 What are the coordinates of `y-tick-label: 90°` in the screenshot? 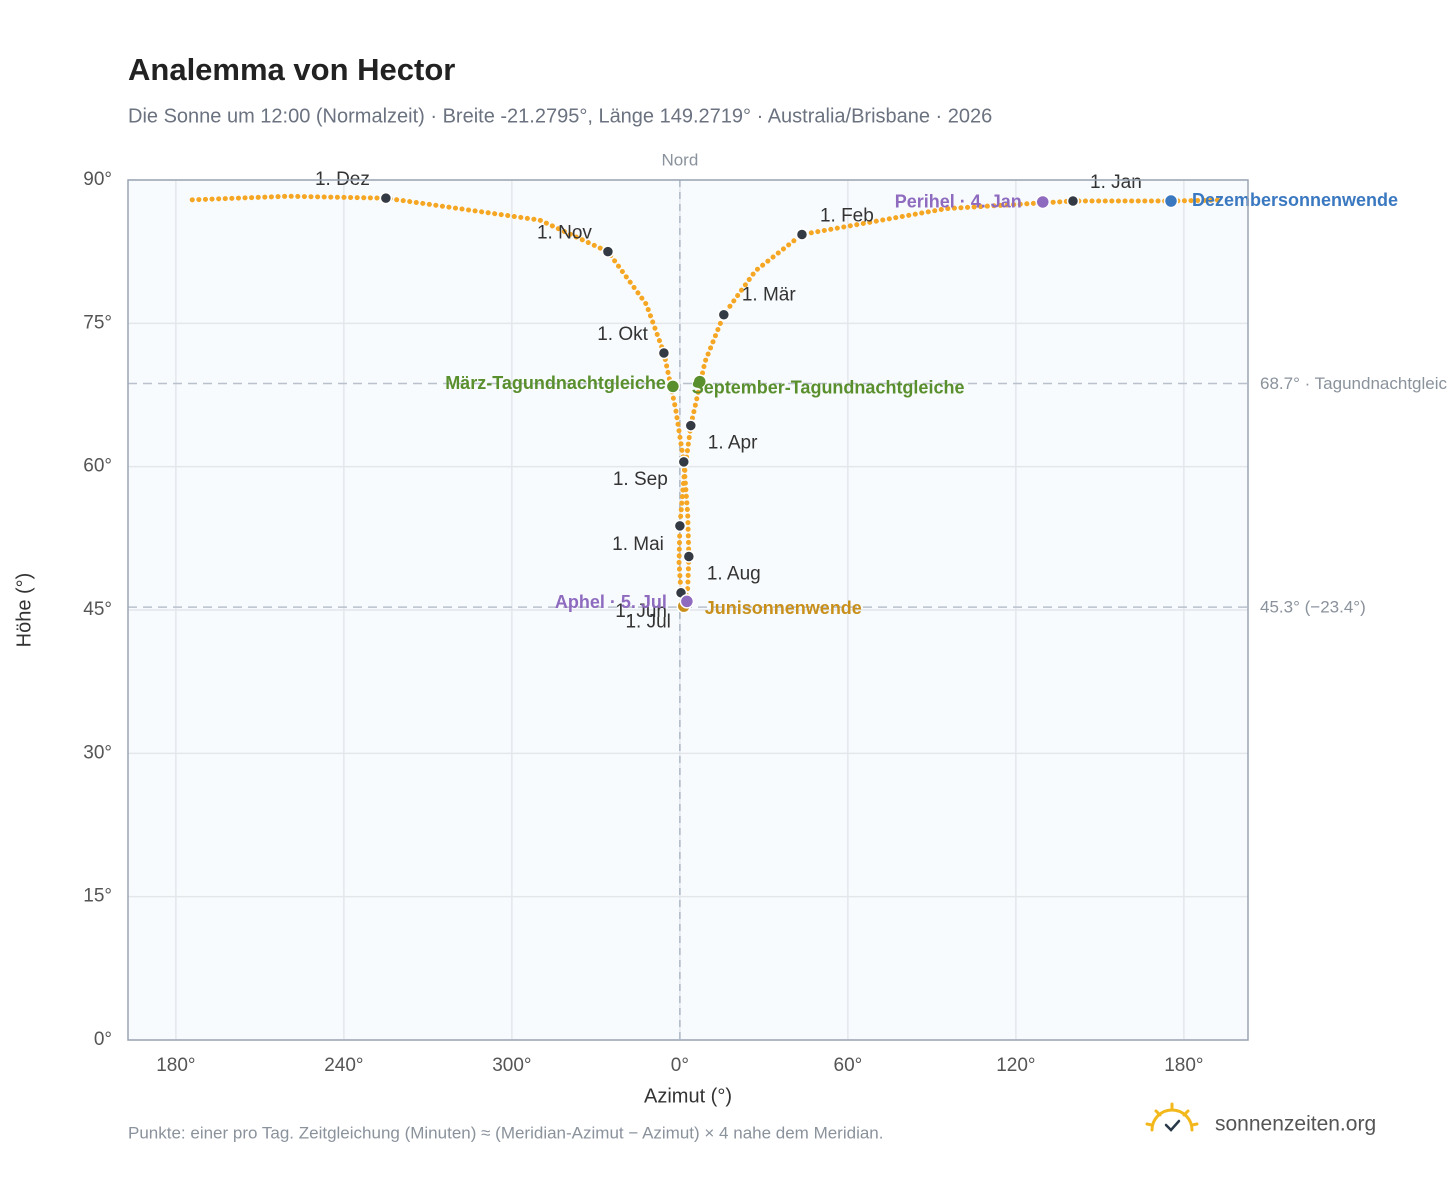 It's located at (97, 179).